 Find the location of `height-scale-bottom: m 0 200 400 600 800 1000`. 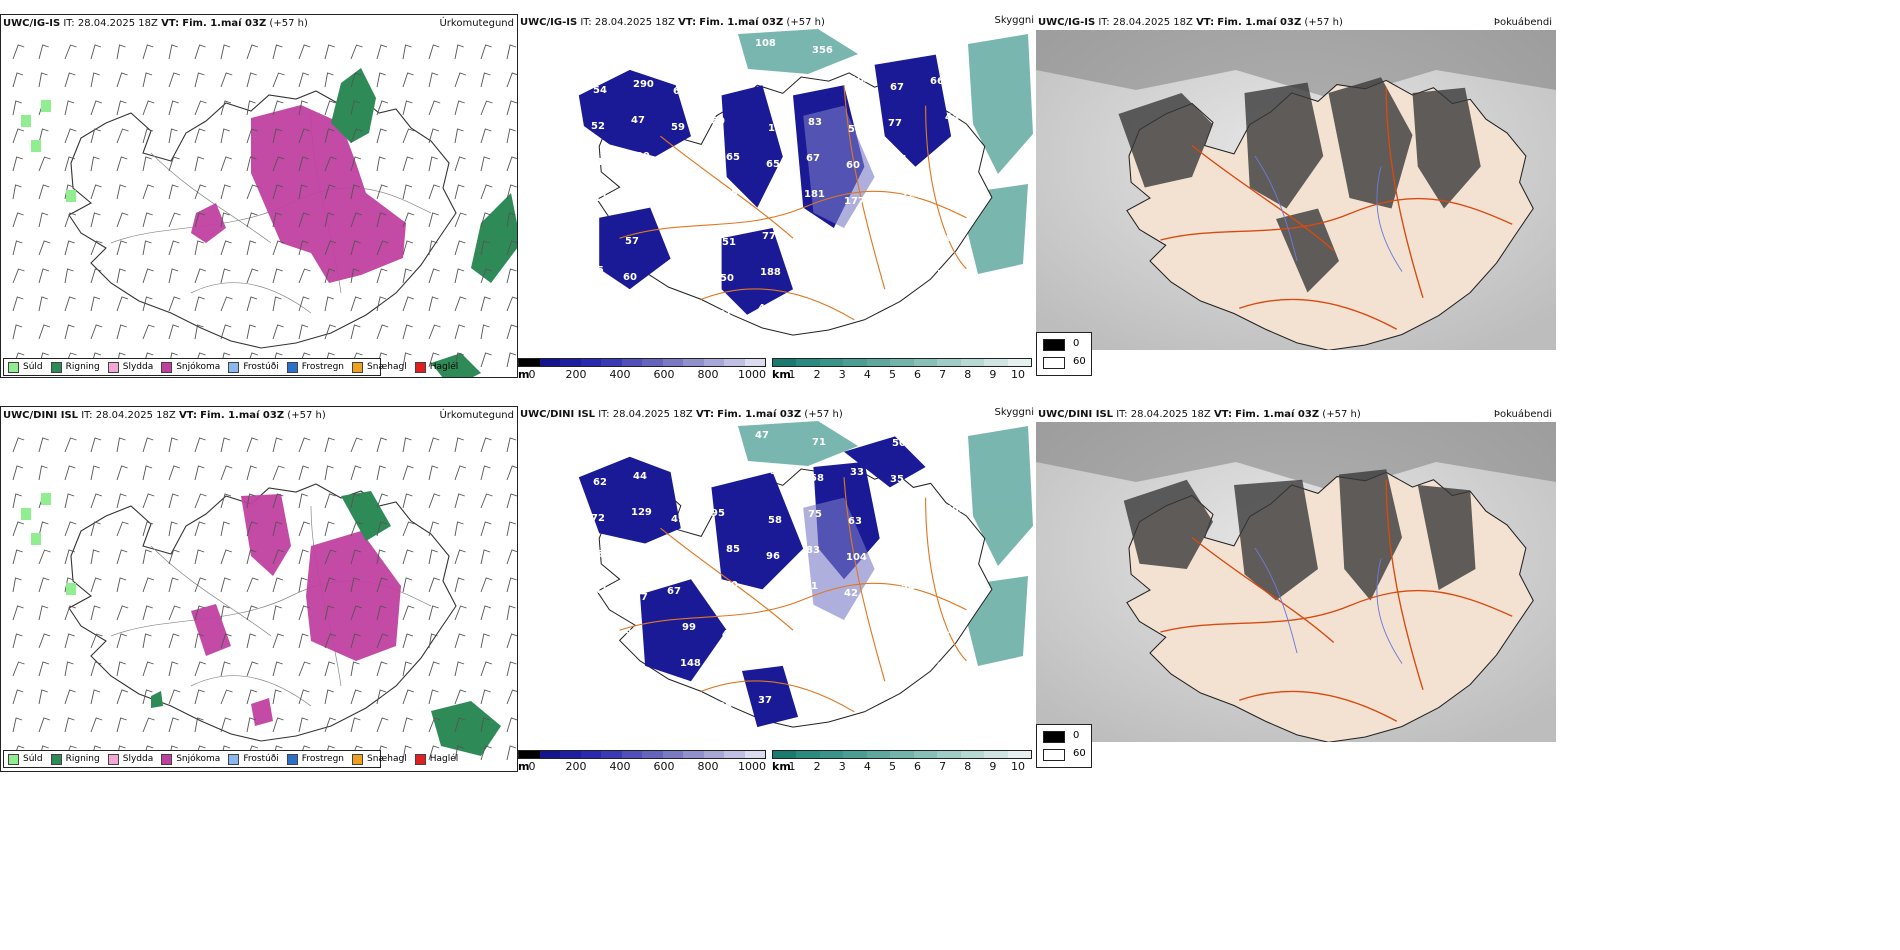

height-scale-bottom: m 0 200 400 600 800 1000 is located at coordinates (643, 761).